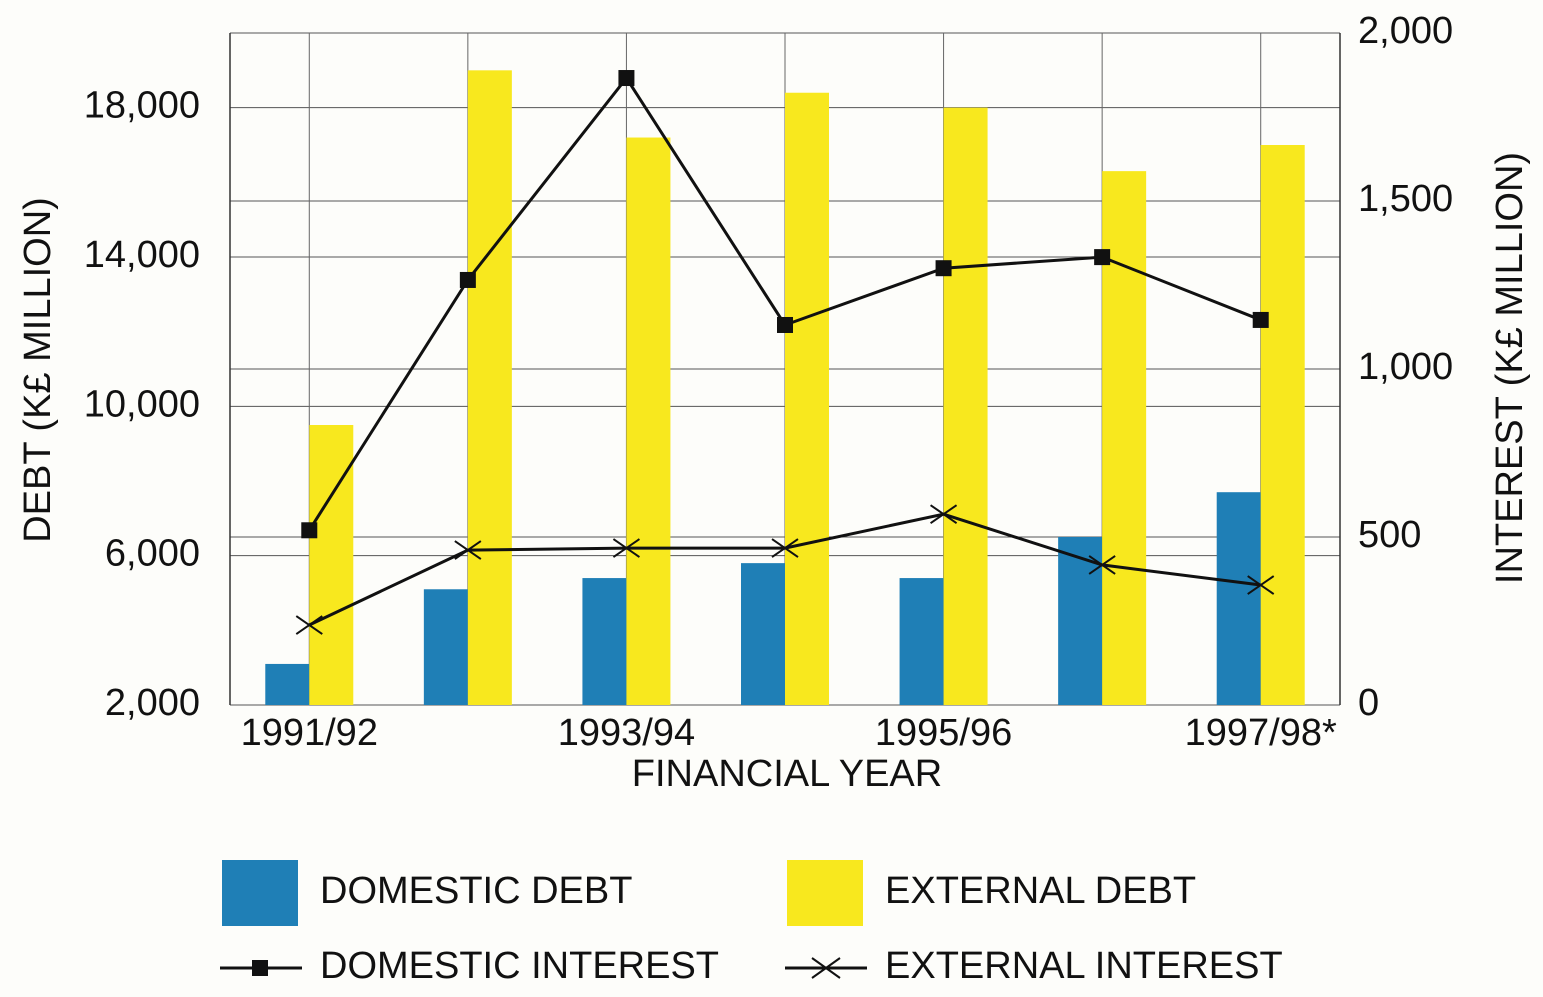 This screenshot has height=997, width=1543. Describe the element at coordinates (152, 554) in the screenshot. I see `y-tick-label: 6,000` at that location.